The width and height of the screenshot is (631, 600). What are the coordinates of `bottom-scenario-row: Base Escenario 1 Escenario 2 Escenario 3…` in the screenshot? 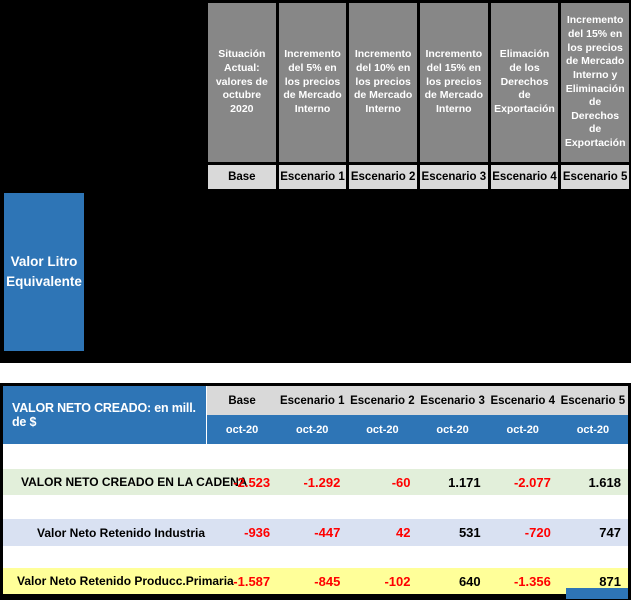 It's located at (417, 400).